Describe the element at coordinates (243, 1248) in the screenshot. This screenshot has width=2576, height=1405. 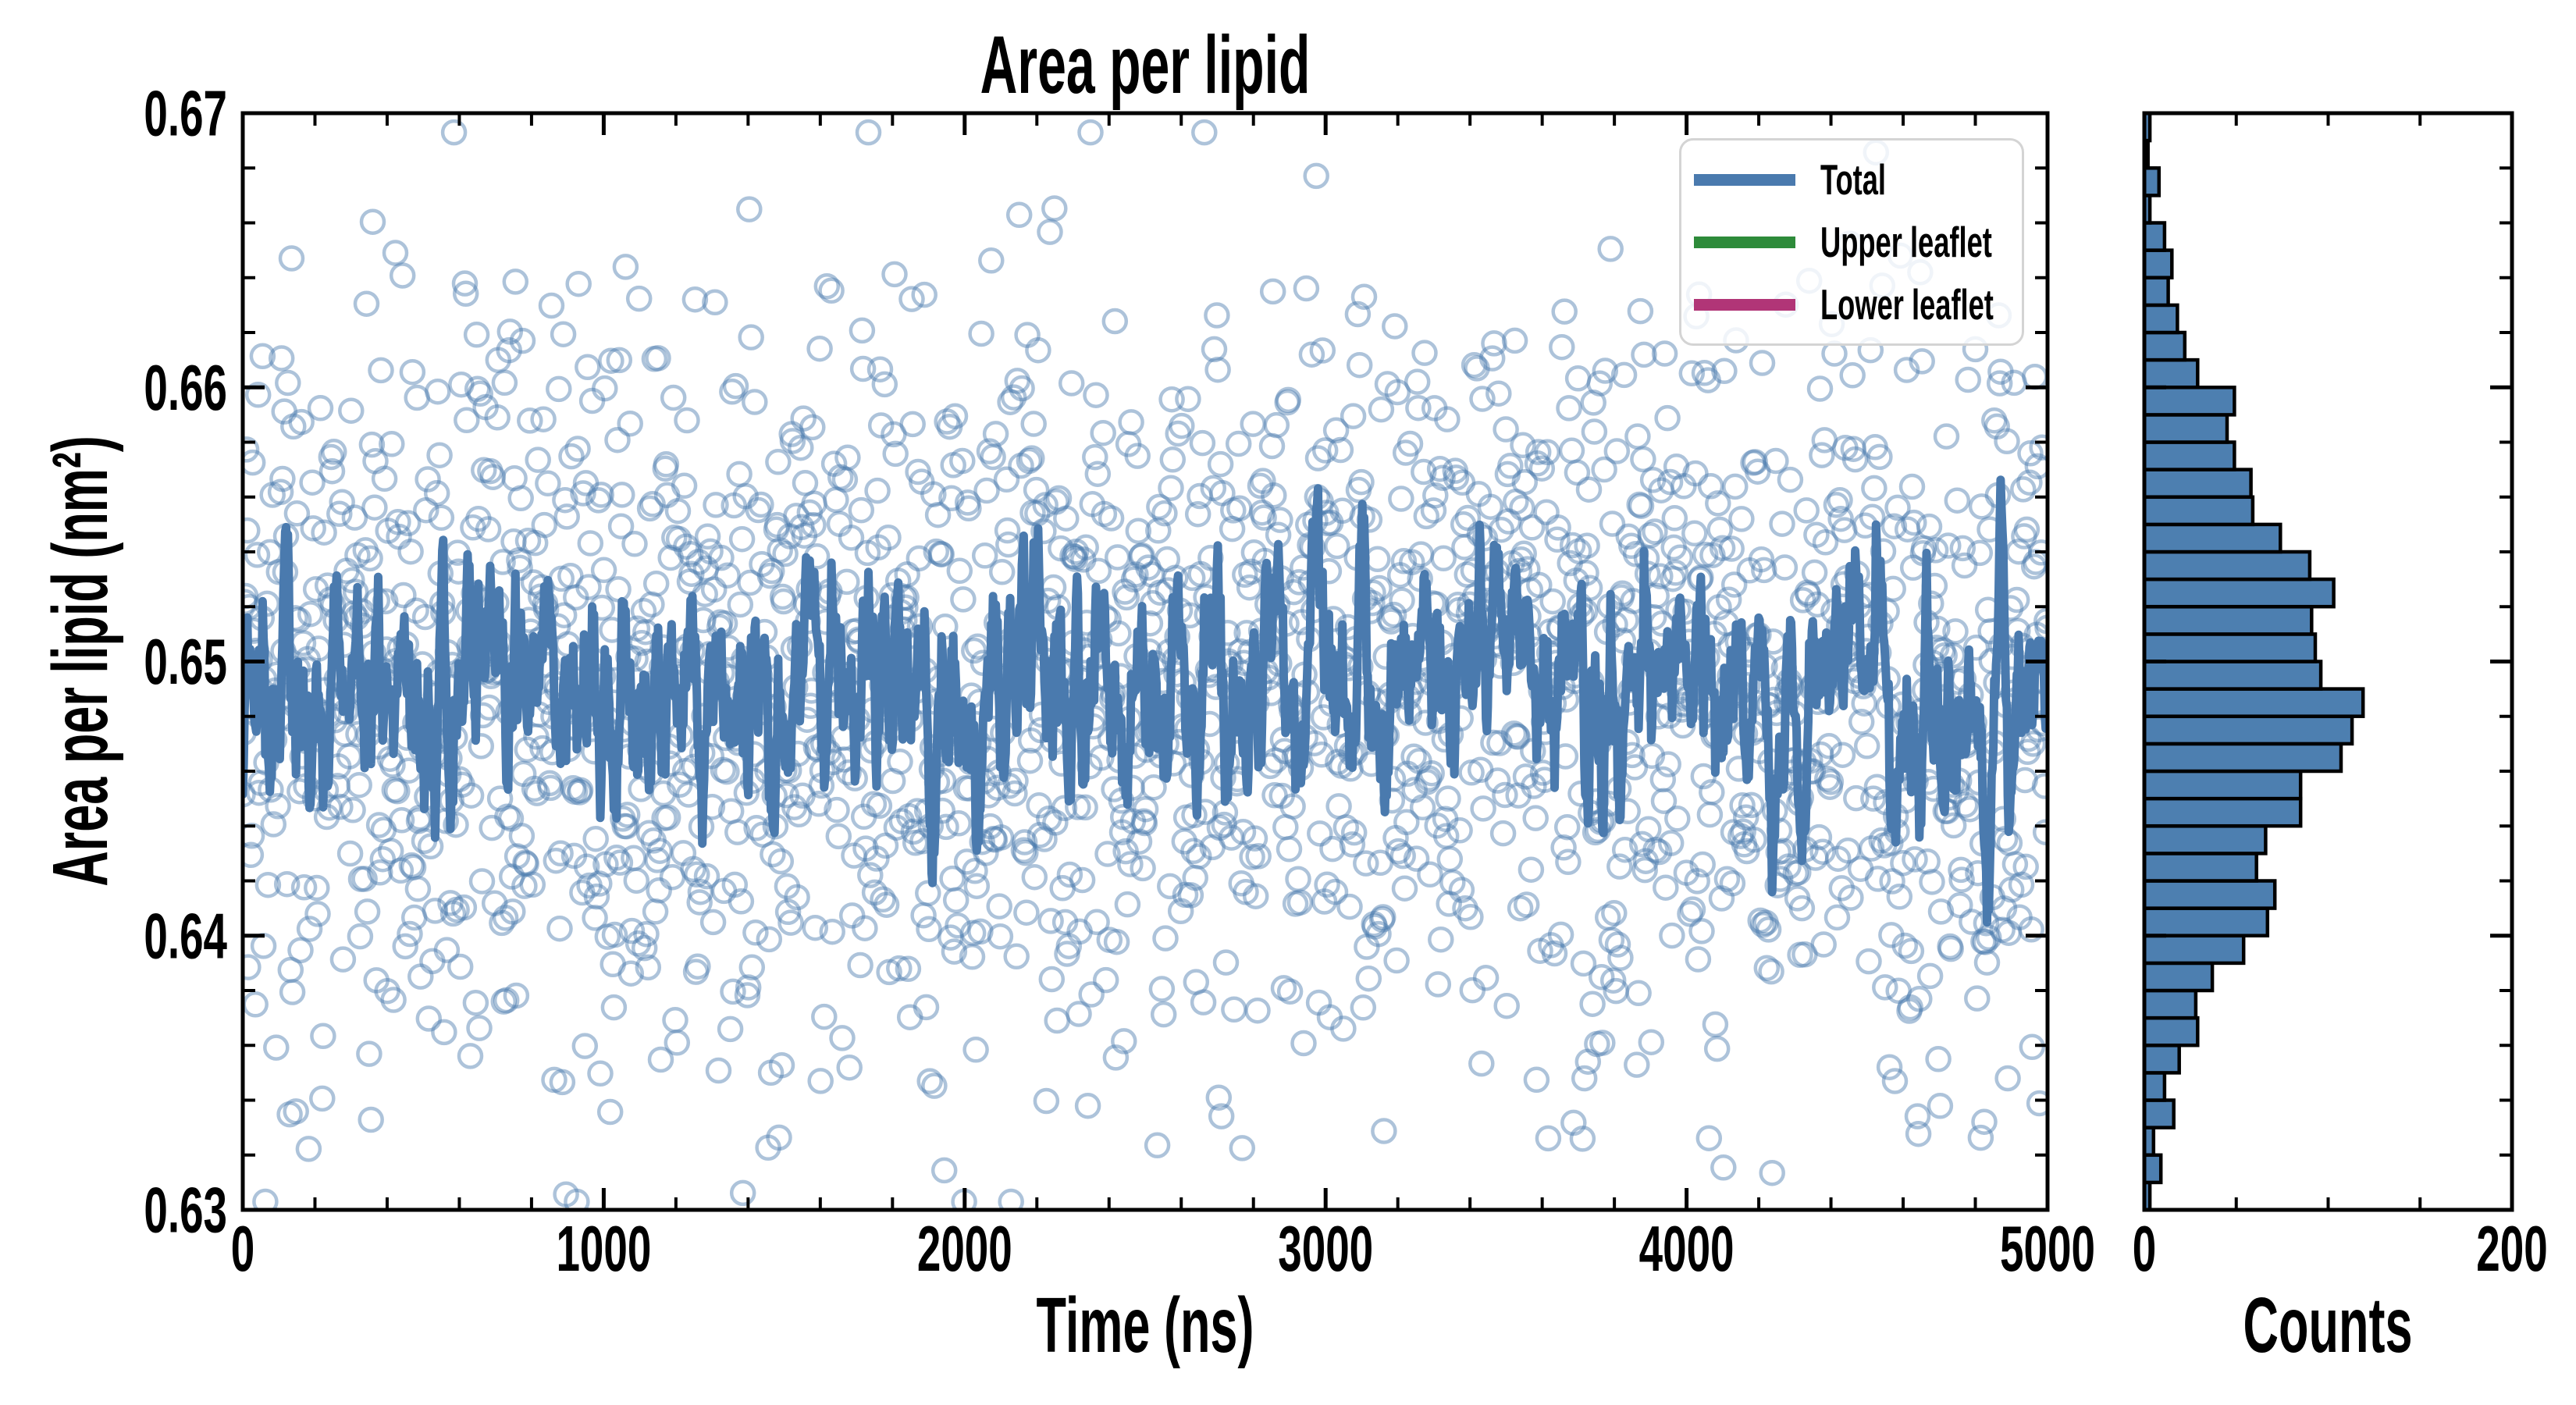
I see `x-tick-label: 0` at that location.